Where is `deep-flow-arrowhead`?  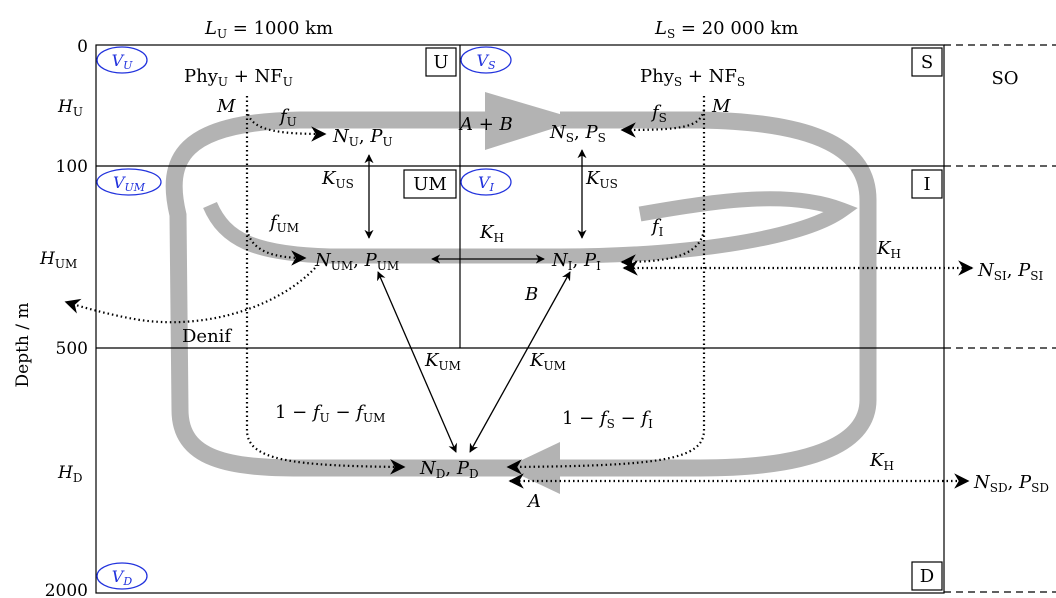
deep-flow-arrowhead is located at coordinates (532, 468).